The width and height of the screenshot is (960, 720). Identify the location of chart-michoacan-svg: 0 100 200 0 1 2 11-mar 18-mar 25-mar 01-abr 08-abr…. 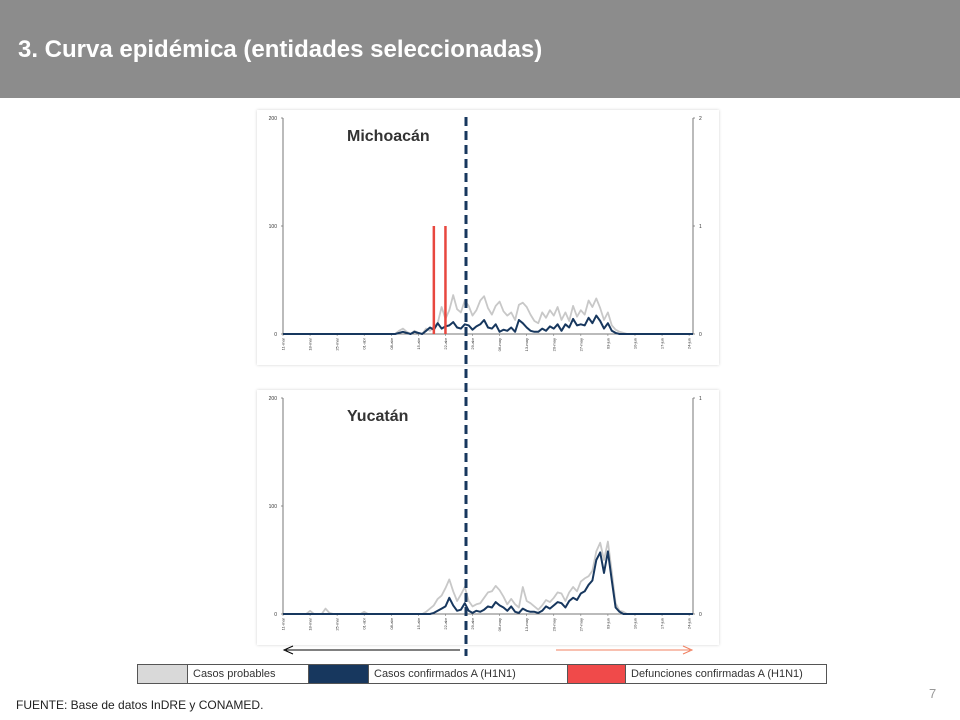
(485, 233).